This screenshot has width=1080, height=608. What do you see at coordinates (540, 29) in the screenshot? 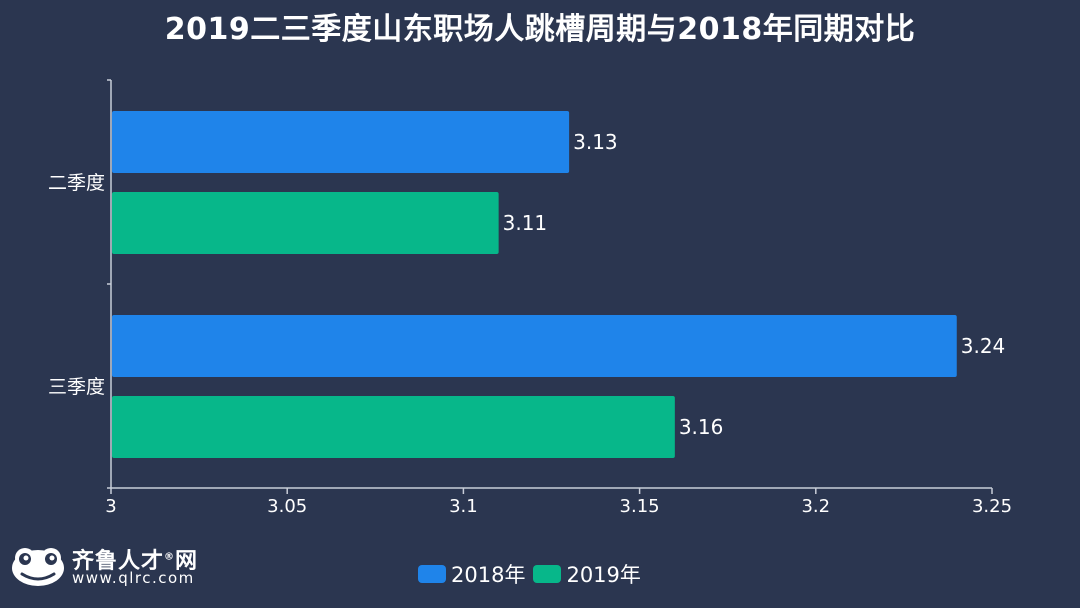
I see `chart-title: 2019二三季度山东职场人跳槽周期与2018年同期对比` at bounding box center [540, 29].